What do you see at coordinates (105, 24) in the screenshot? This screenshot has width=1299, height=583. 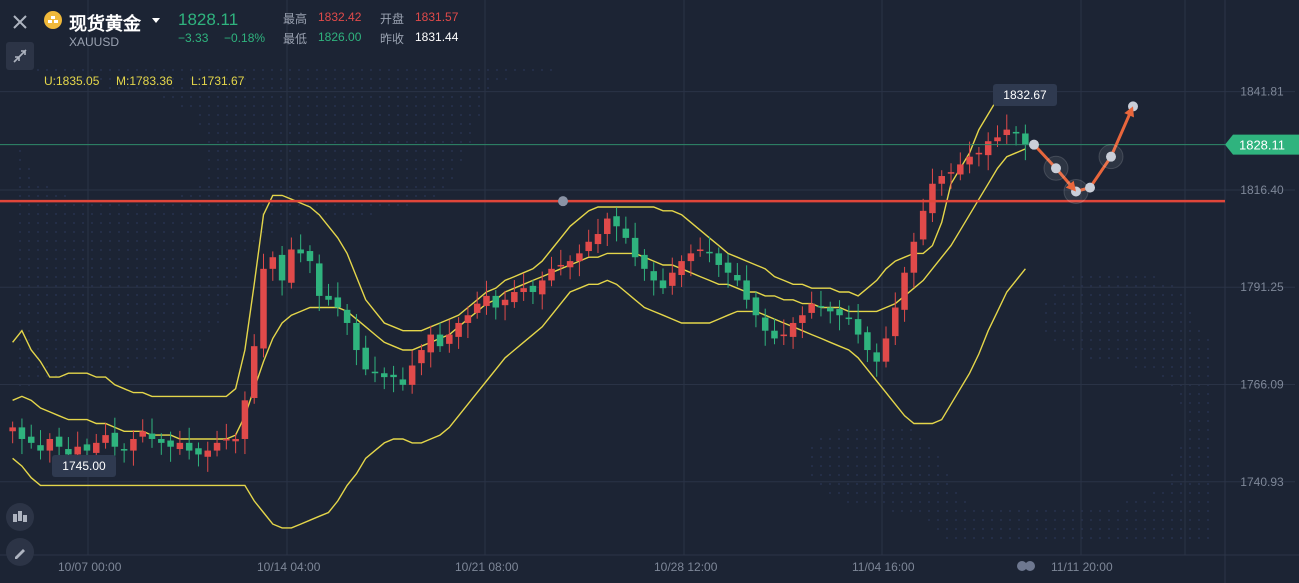 I see `instrument-title: 现货黄金` at bounding box center [105, 24].